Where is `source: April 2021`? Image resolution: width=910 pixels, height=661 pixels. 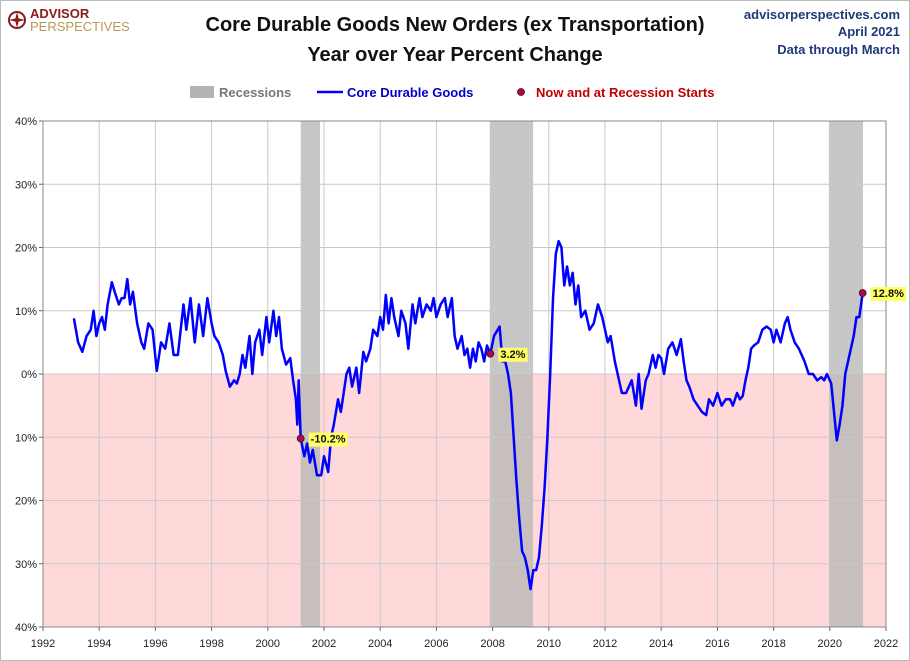 source: April 2021 is located at coordinates (869, 31).